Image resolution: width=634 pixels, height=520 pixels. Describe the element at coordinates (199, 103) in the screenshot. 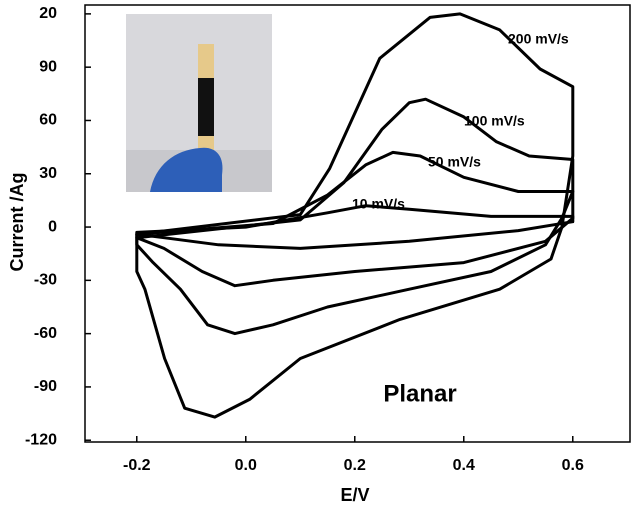

I see `inset-photo` at that location.